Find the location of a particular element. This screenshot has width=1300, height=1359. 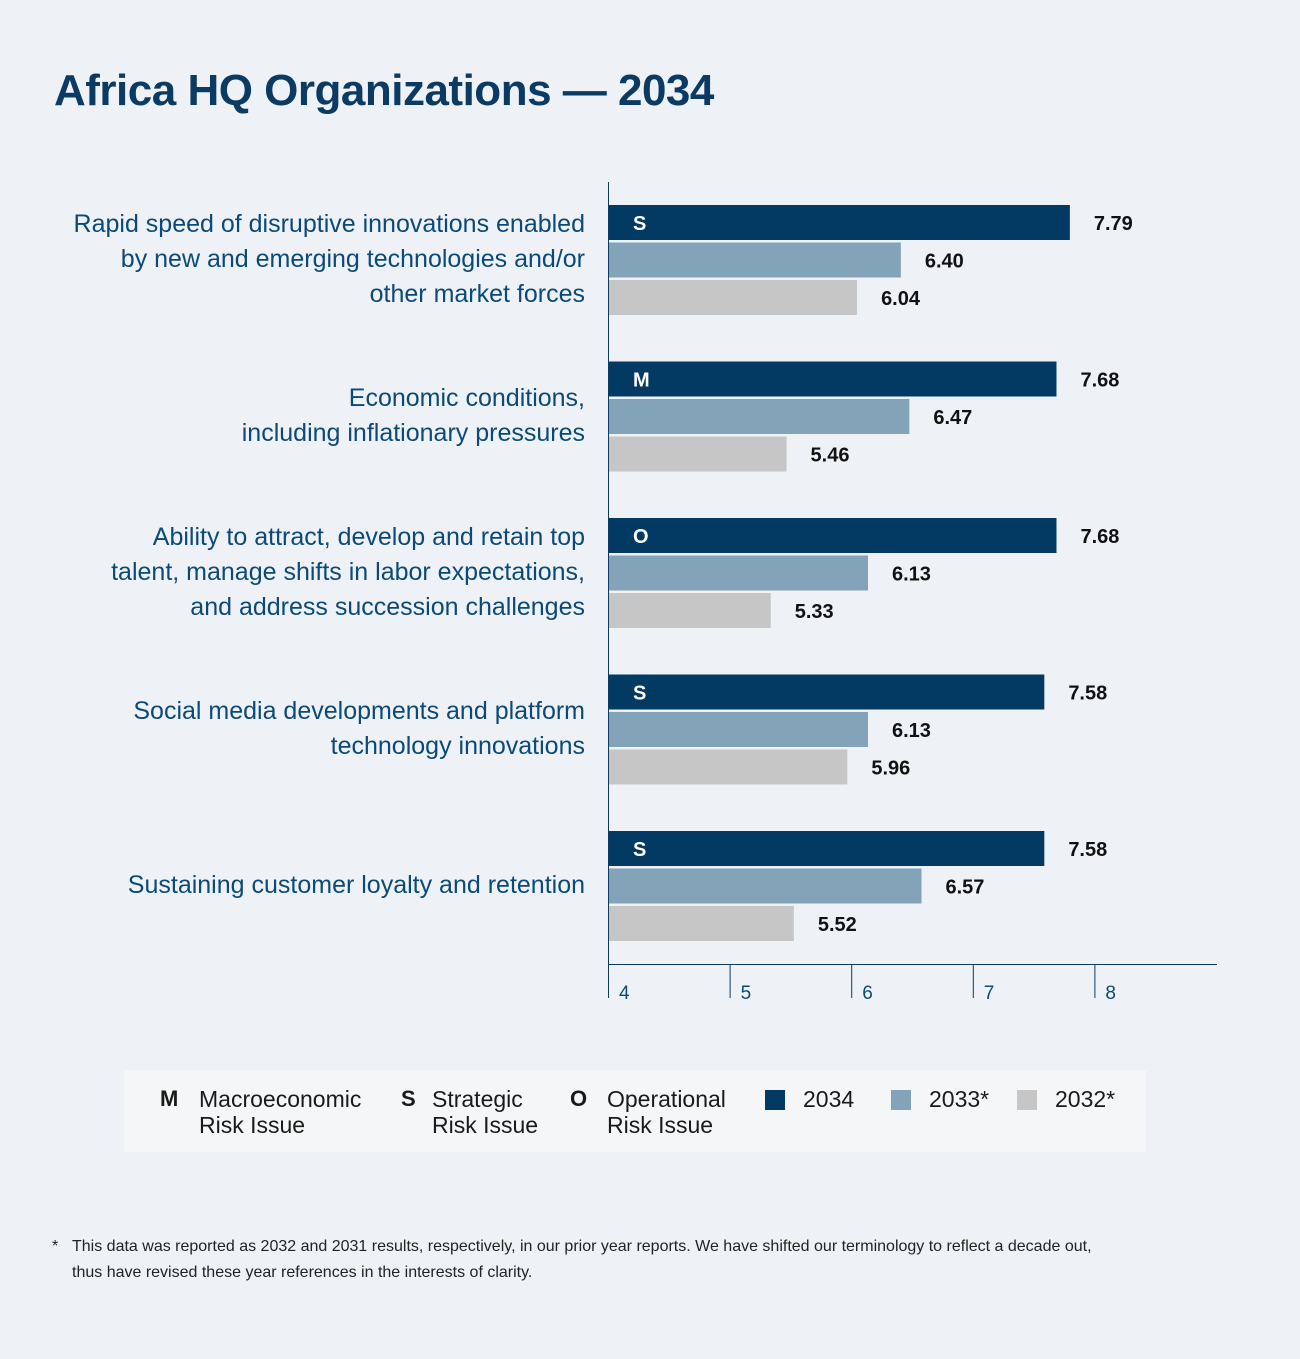

x-tick-label: 6 is located at coordinates (867, 993).